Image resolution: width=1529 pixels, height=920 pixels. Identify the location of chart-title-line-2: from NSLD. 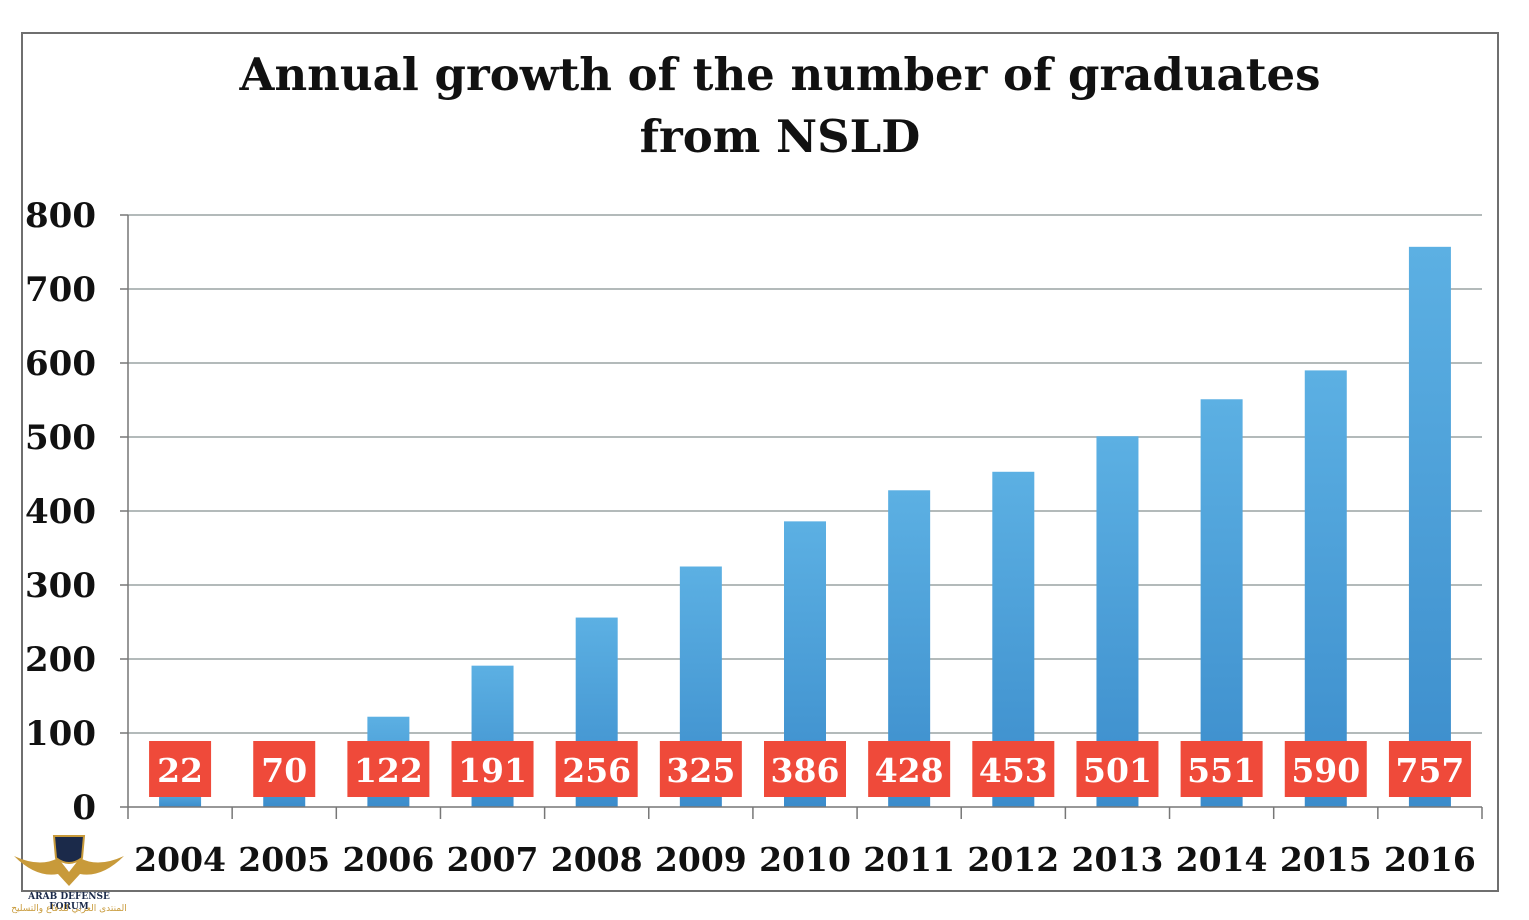
(780, 136).